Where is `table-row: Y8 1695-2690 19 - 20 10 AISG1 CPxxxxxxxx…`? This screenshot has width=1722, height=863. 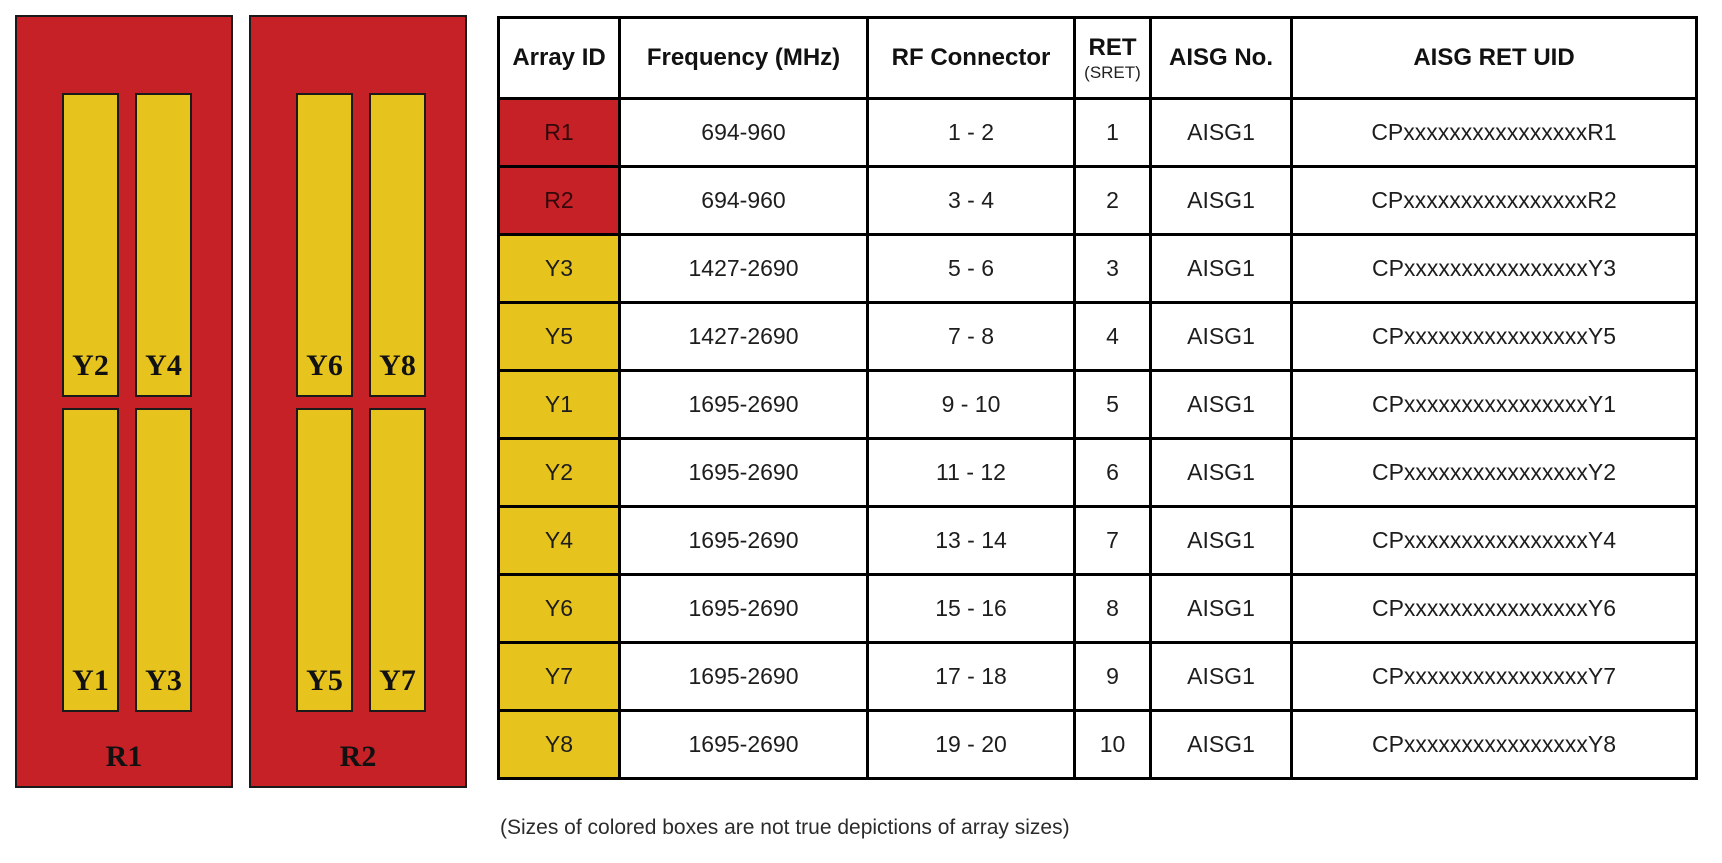
table-row: Y8 1695-2690 19 - 20 10 AISG1 CPxxxxxxxx… is located at coordinates (1097, 744).